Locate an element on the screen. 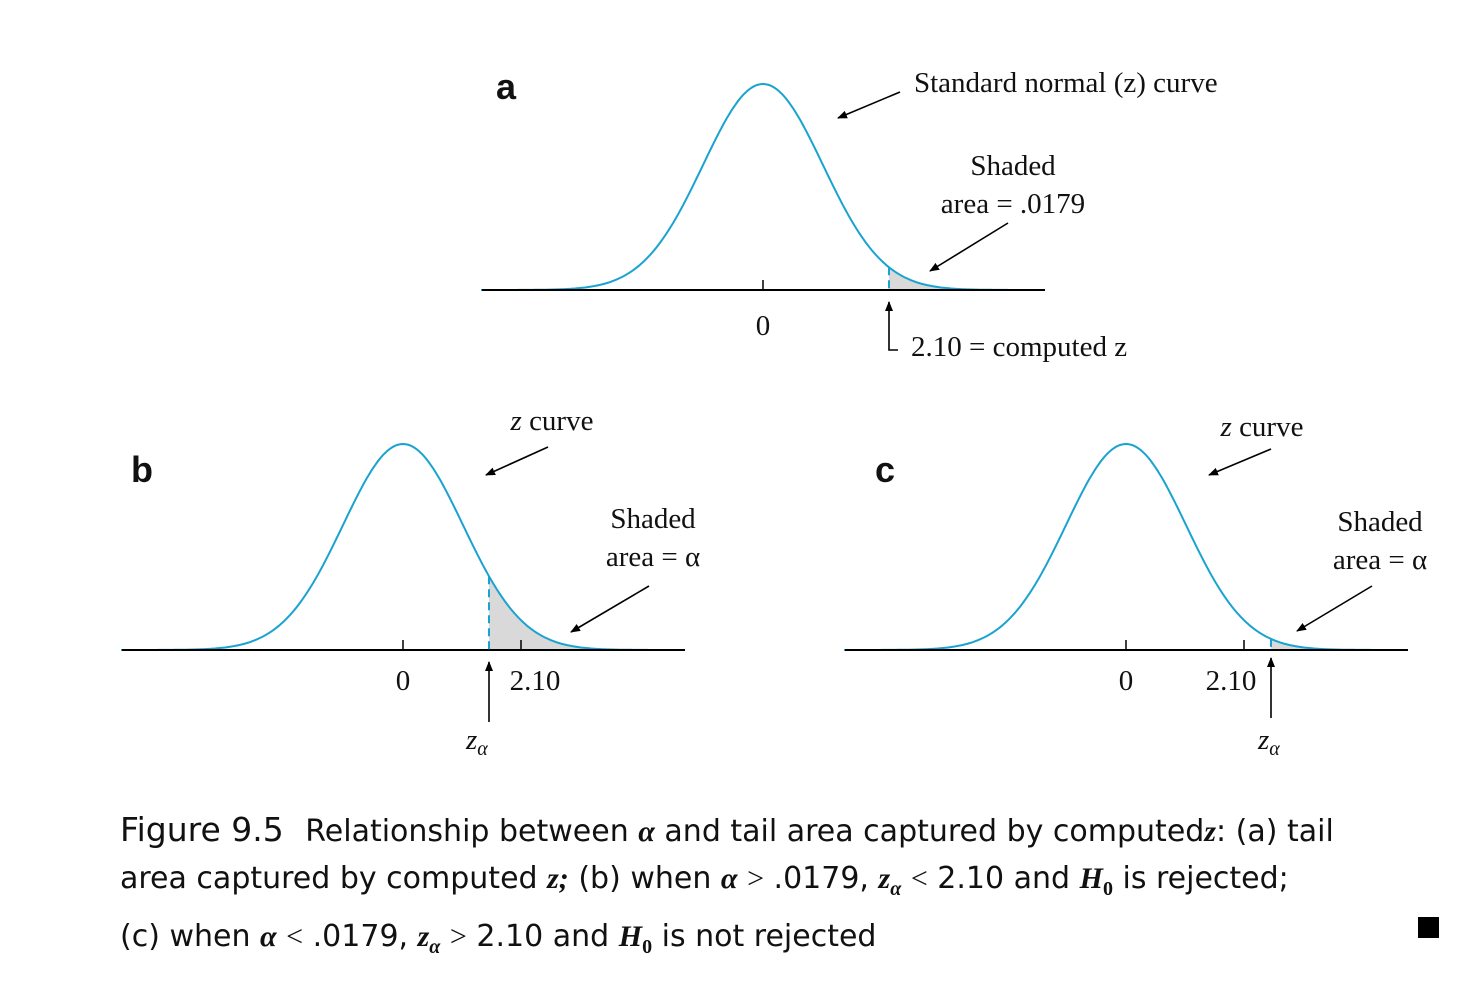 This screenshot has height=990, width=1482. caption-text: area captured by computed is located at coordinates (329, 878).